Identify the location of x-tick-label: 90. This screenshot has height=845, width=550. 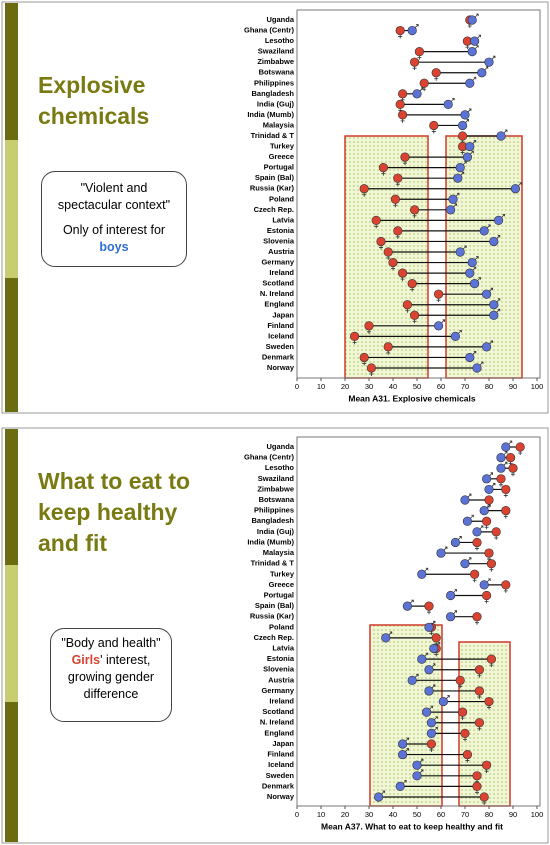
(513, 814).